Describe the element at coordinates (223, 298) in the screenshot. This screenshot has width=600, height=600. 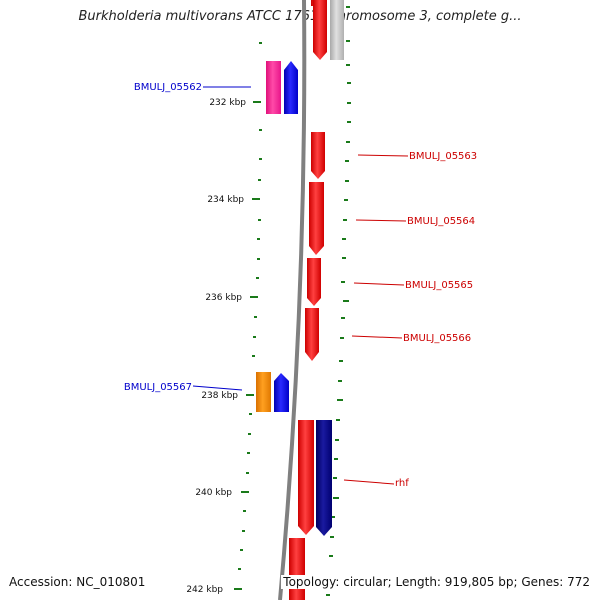
I see `tick-label: 236 kbp` at that location.